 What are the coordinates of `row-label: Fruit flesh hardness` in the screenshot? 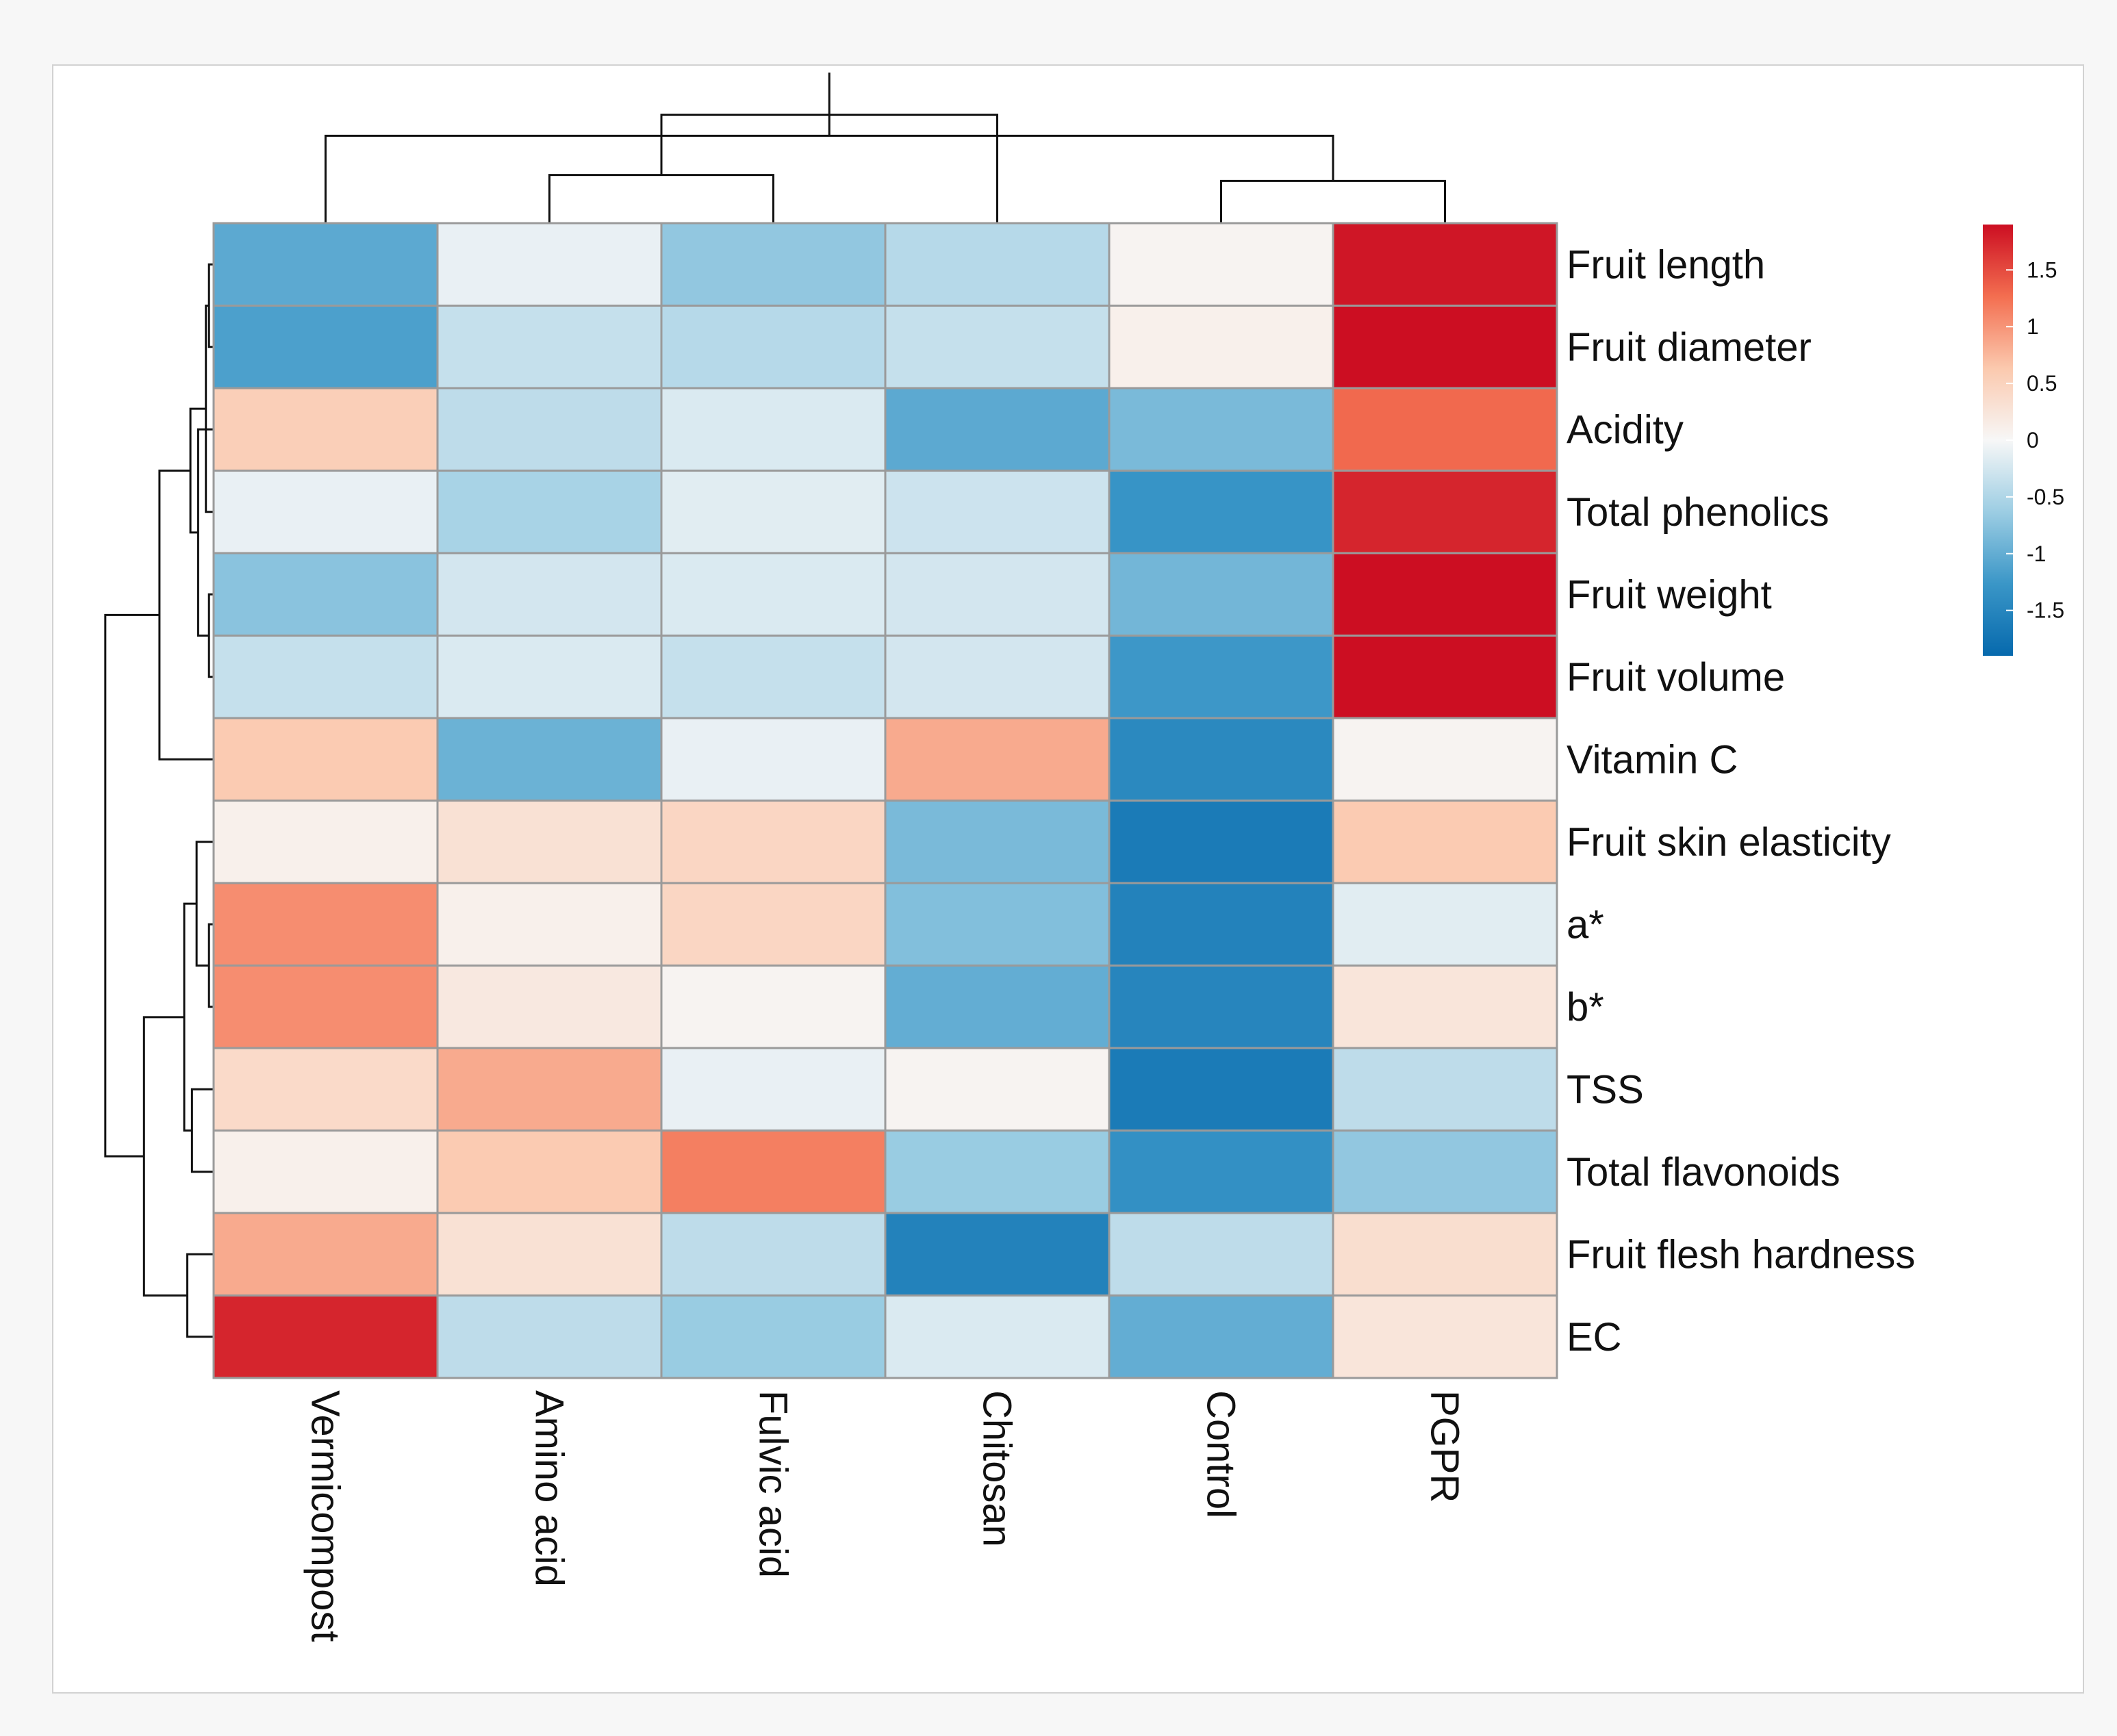 It's located at (1741, 1254).